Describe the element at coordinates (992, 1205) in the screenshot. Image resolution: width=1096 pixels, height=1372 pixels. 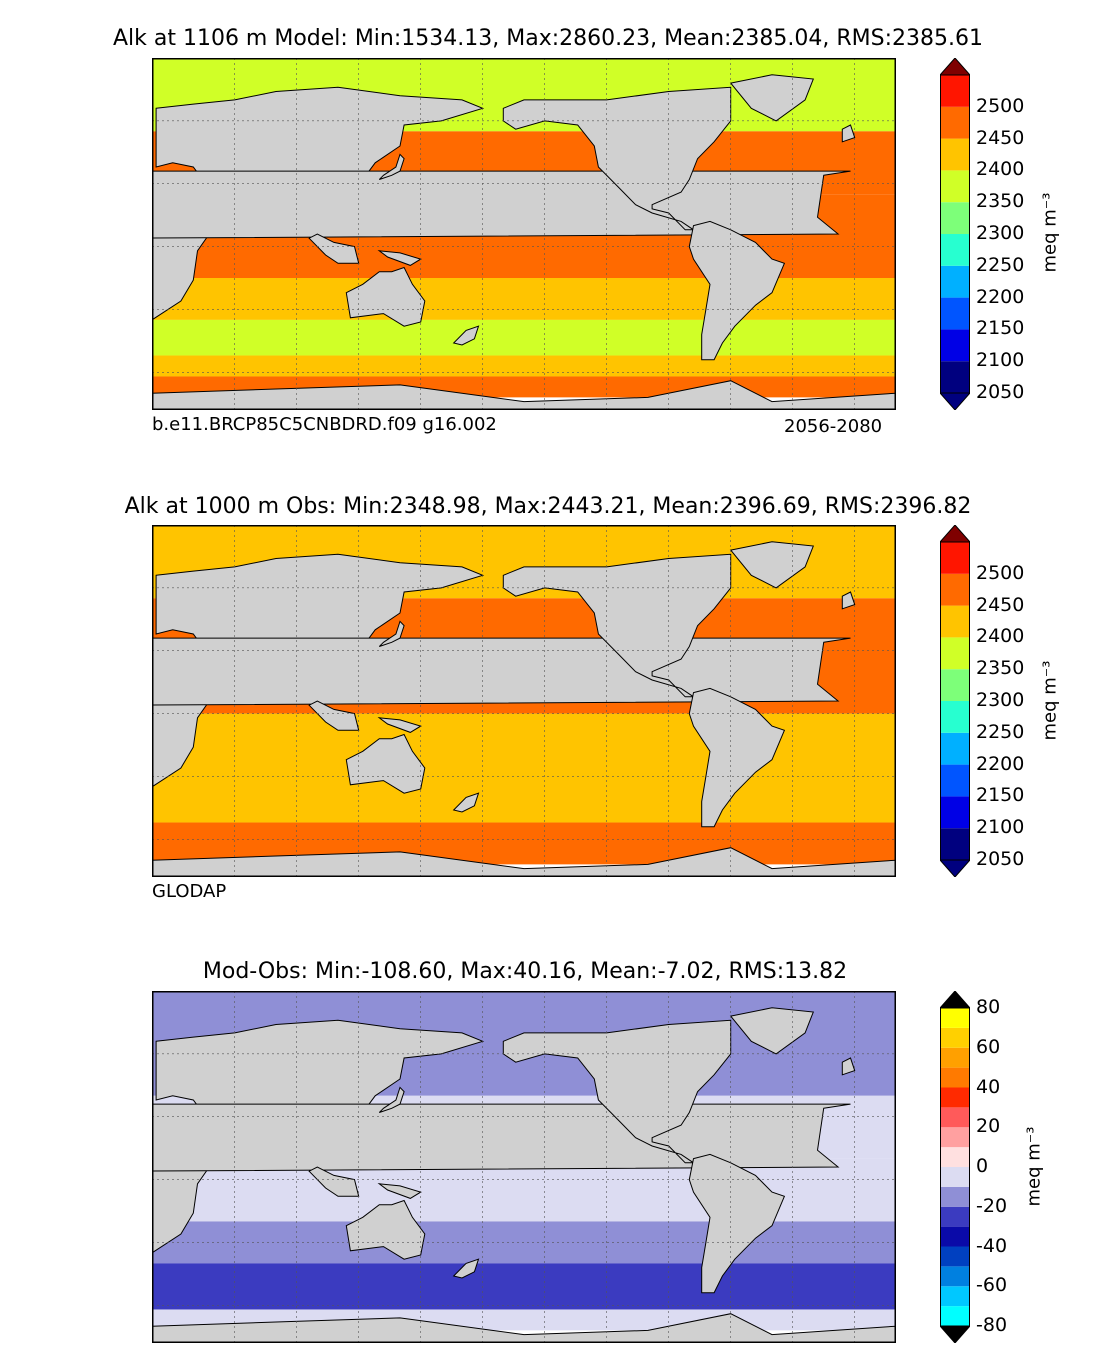
I see `colorbar-tick-label: -20` at that location.